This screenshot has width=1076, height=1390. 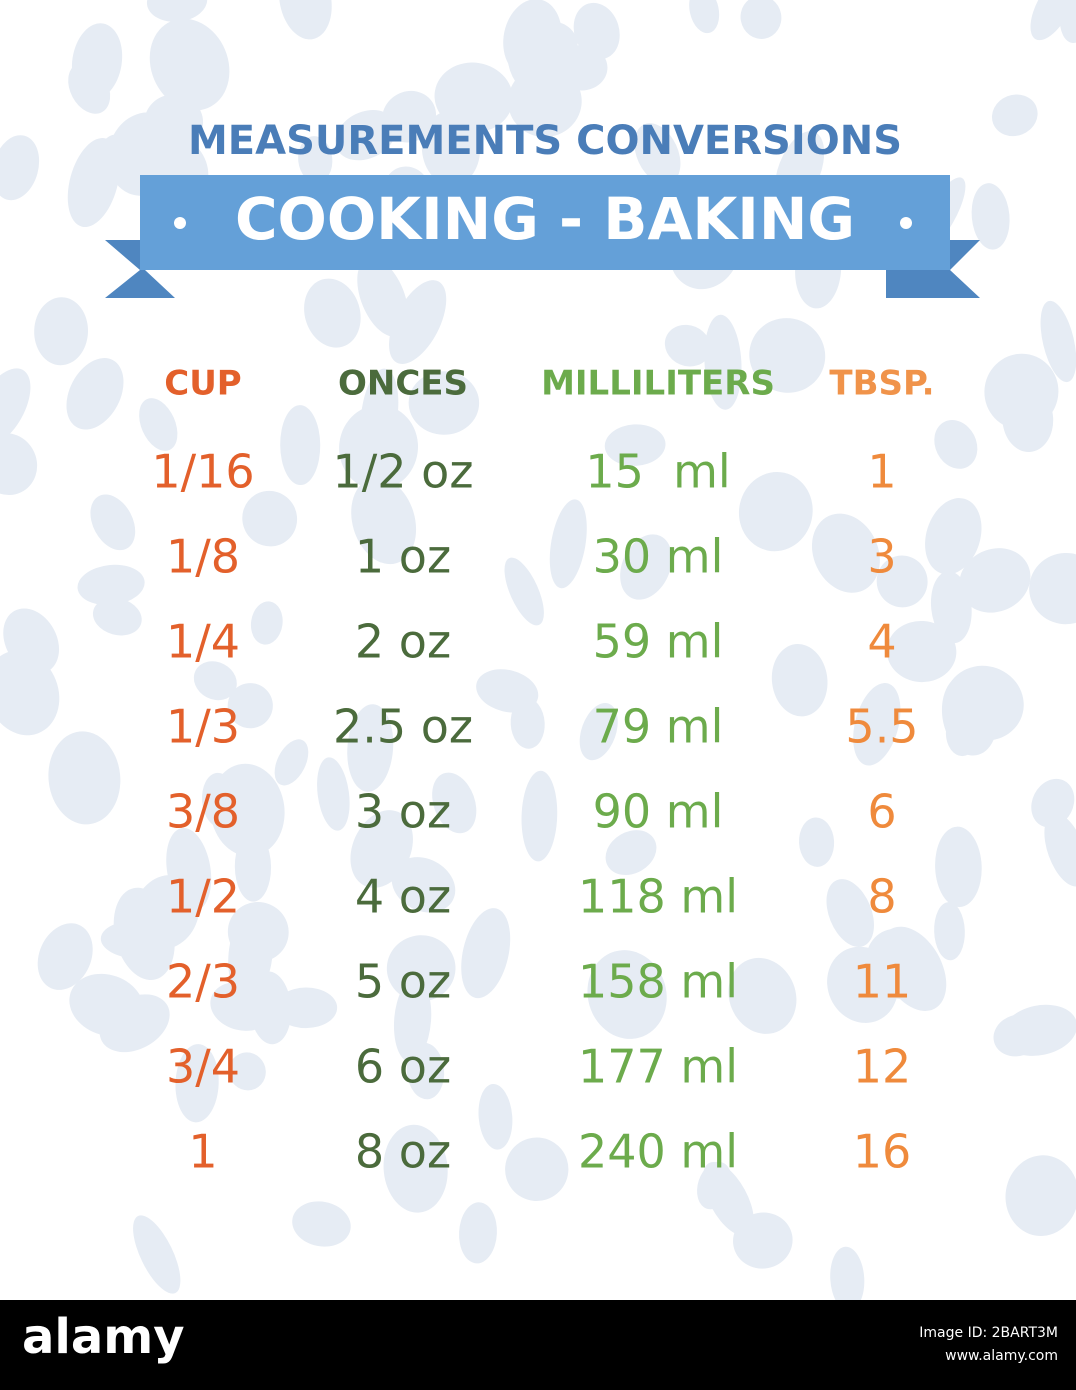 What do you see at coordinates (203, 982) in the screenshot?
I see `table-cell: 2/3` at bounding box center [203, 982].